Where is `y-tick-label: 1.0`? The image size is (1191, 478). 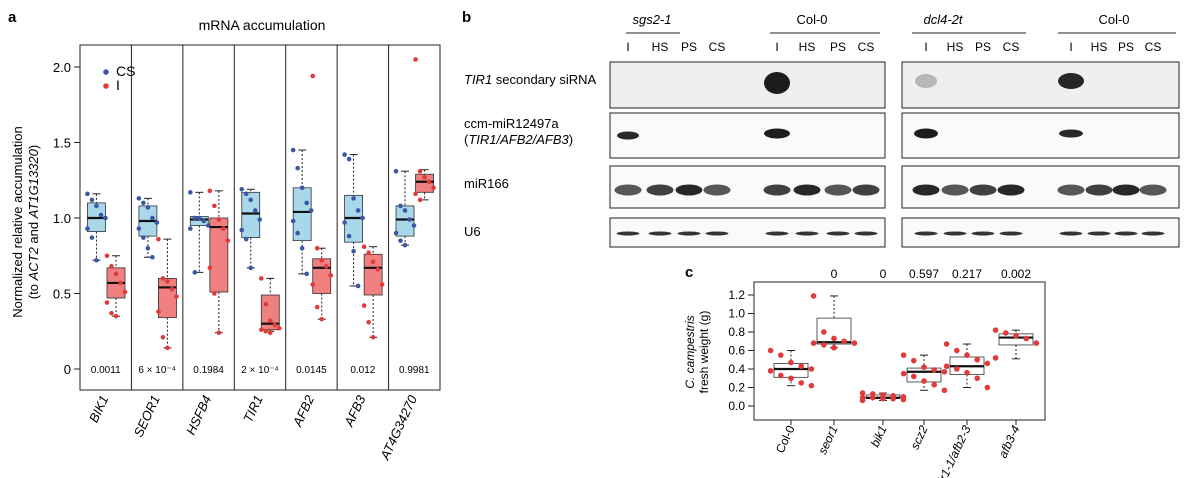 y-tick-label: 1.0 is located at coordinates (736, 314).